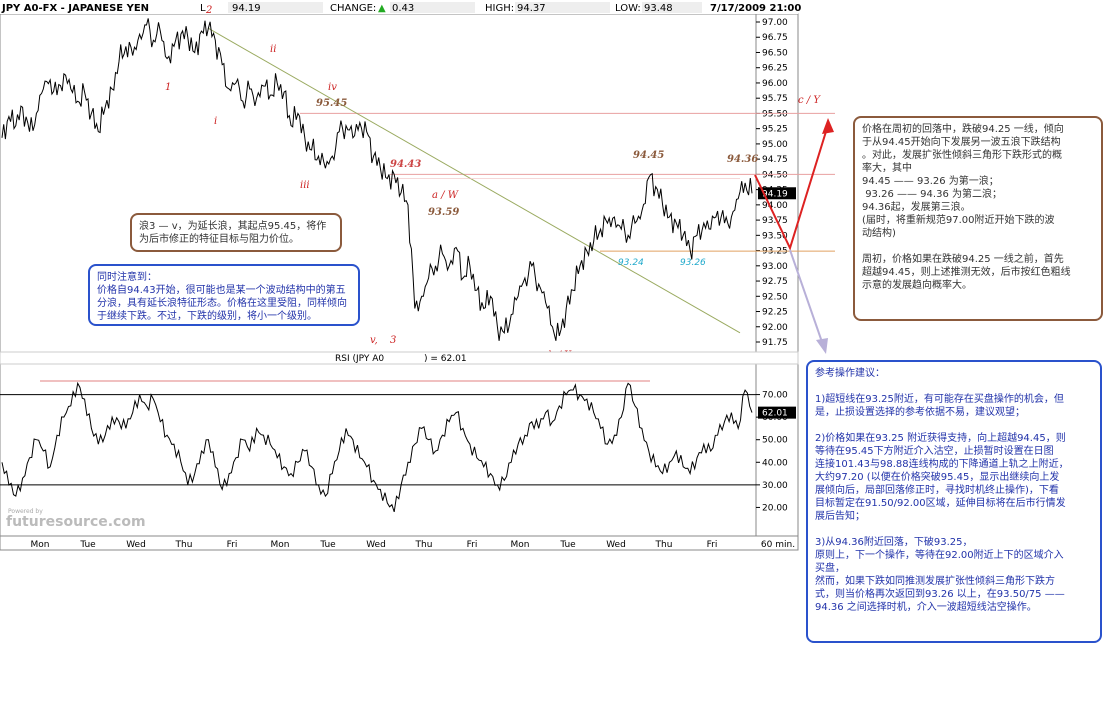 The height and width of the screenshot is (716, 1107). Describe the element at coordinates (203, 8) in the screenshot. I see `l-label: L` at that location.